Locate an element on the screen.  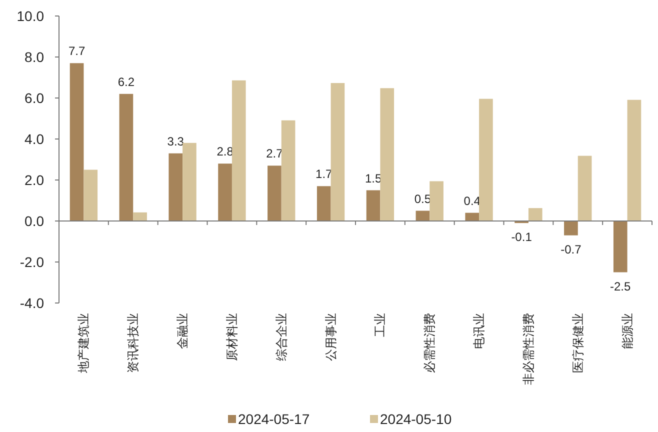
x-tick-label: 地产建筑业 is located at coordinates (83, 343).